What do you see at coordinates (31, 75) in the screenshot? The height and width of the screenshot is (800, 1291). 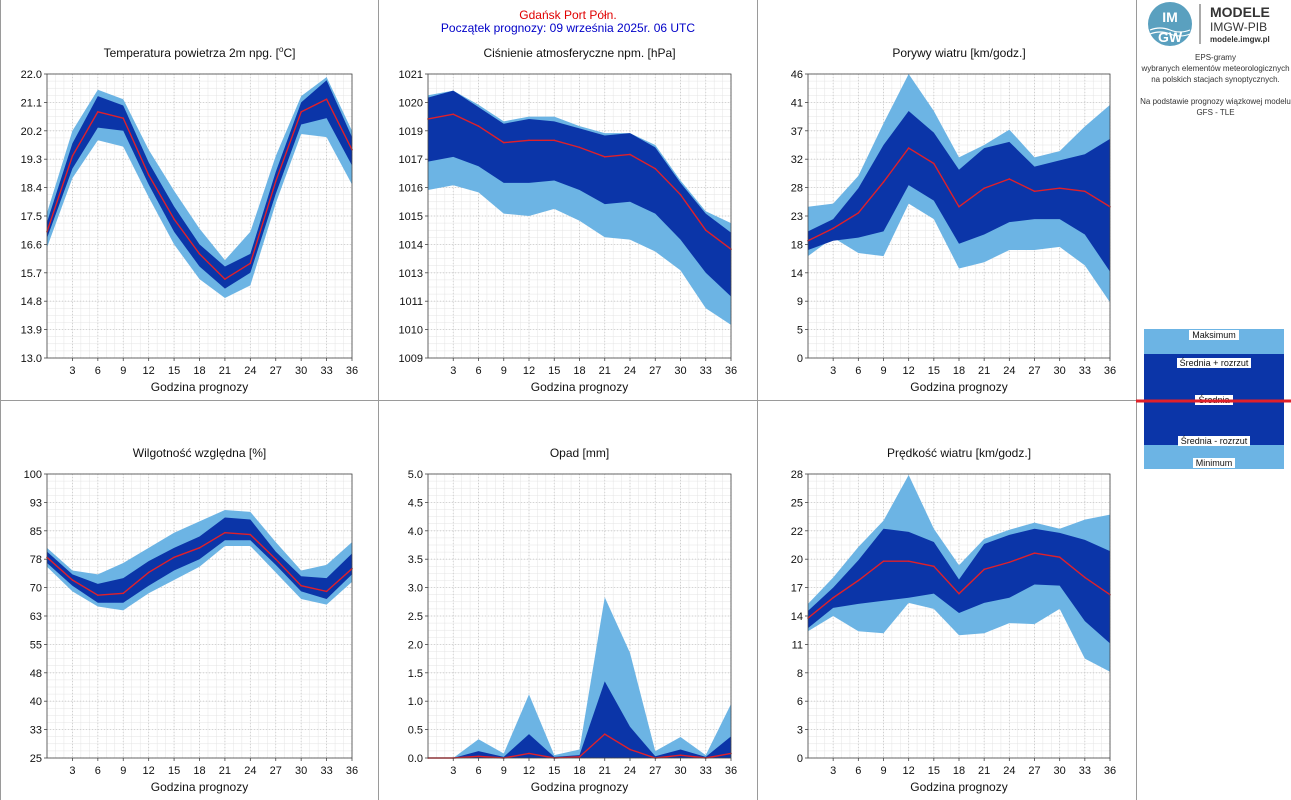 I see `y-tick-label: 22.0` at bounding box center [31, 75].